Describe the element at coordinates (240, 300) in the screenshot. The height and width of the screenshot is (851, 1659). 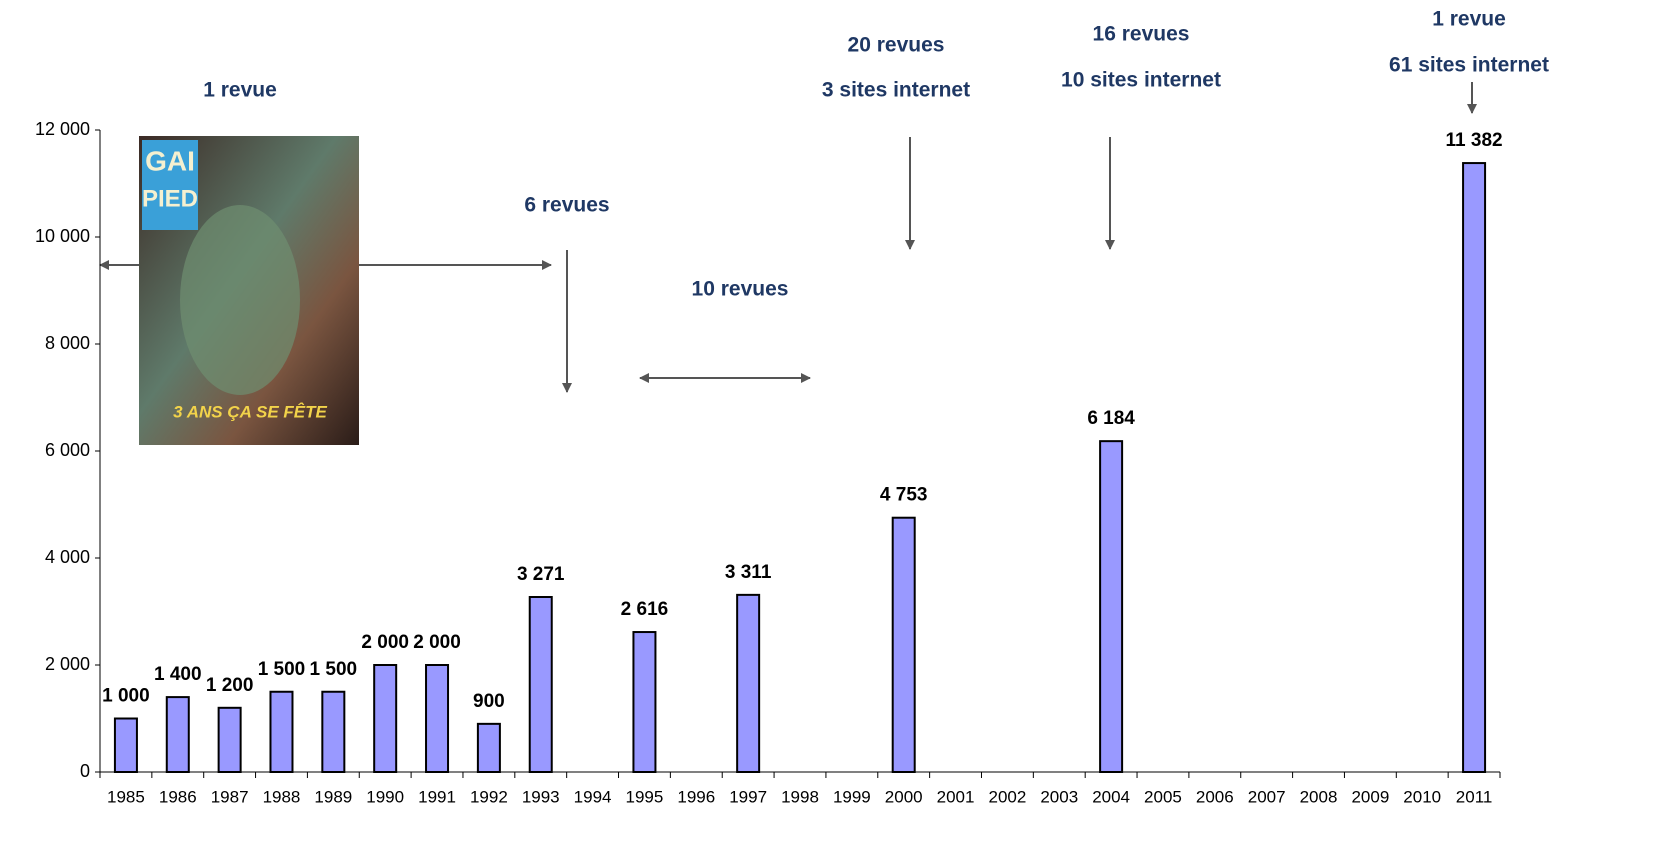
I see `cover-face` at that location.